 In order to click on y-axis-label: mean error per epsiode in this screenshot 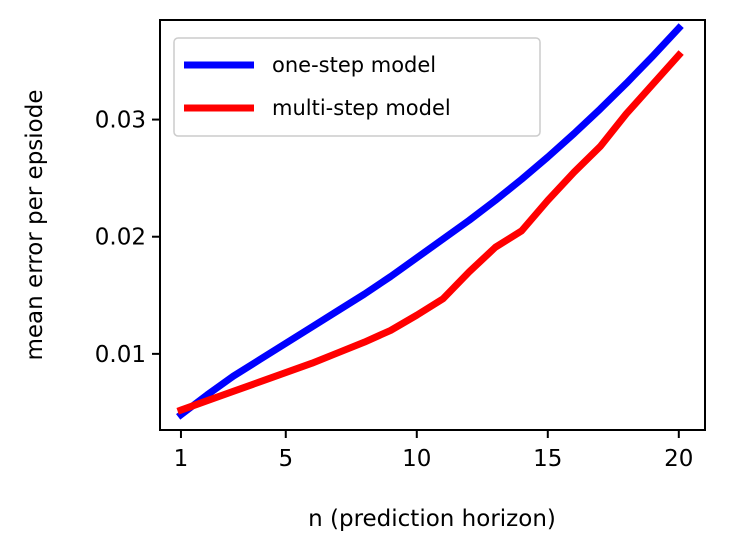, I will do `click(35, 225)`.